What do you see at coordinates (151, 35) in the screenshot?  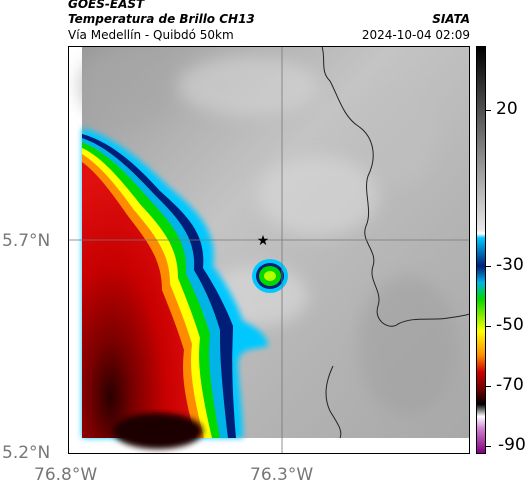 I see `location-label: Vía Medellín - Quibdó 50km` at bounding box center [151, 35].